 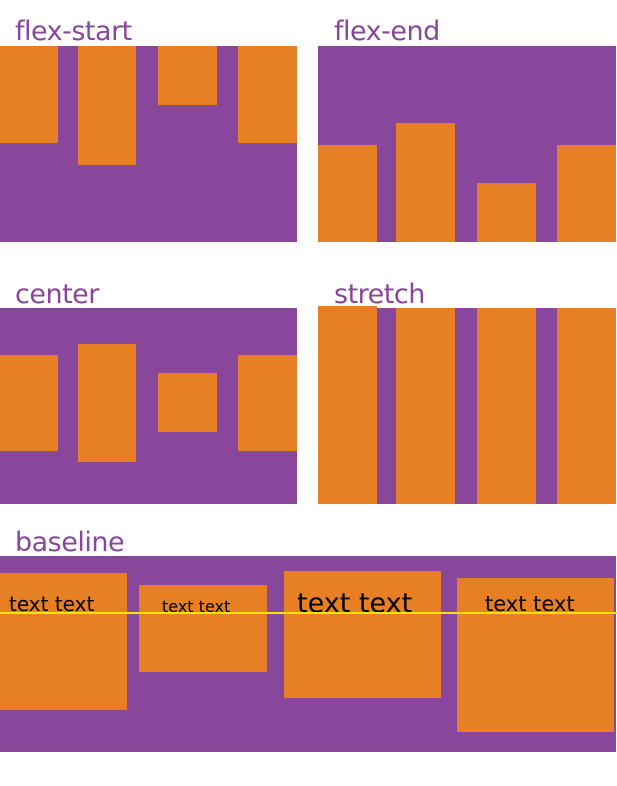 I want to click on flex-start-label: flex-start, so click(x=73, y=31).